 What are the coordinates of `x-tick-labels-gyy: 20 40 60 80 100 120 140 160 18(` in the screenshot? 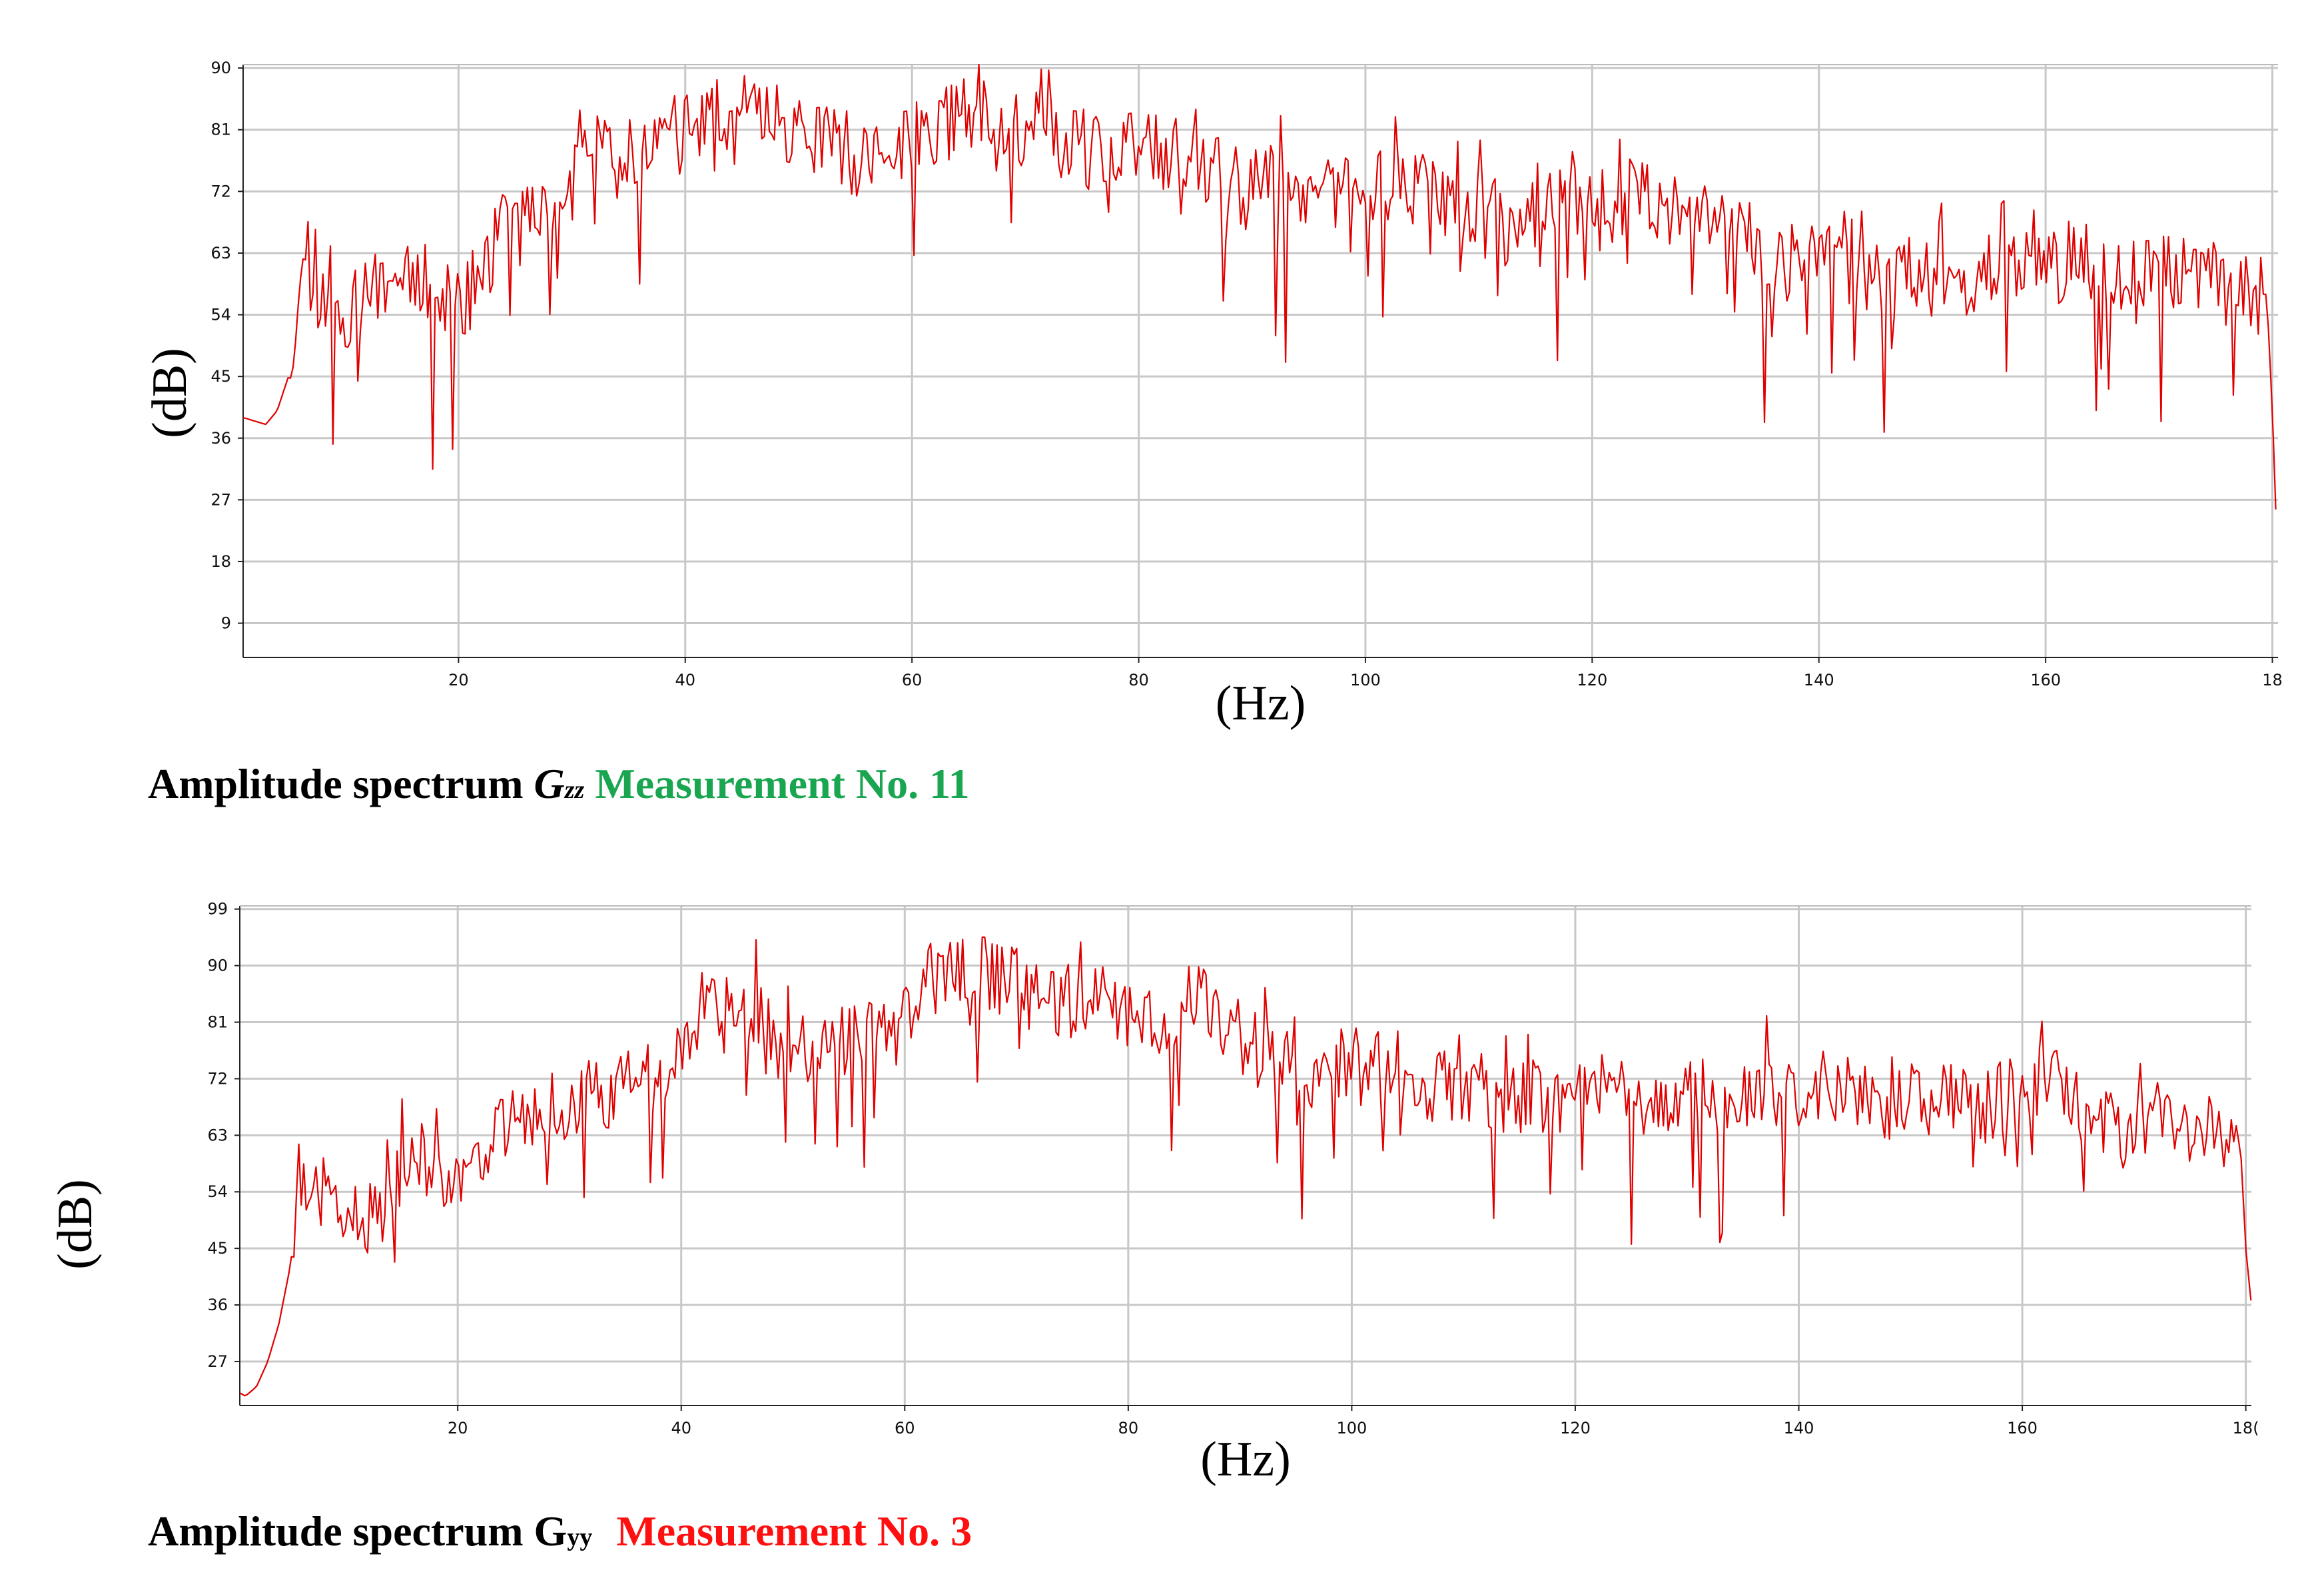 It's located at (1353, 1428).